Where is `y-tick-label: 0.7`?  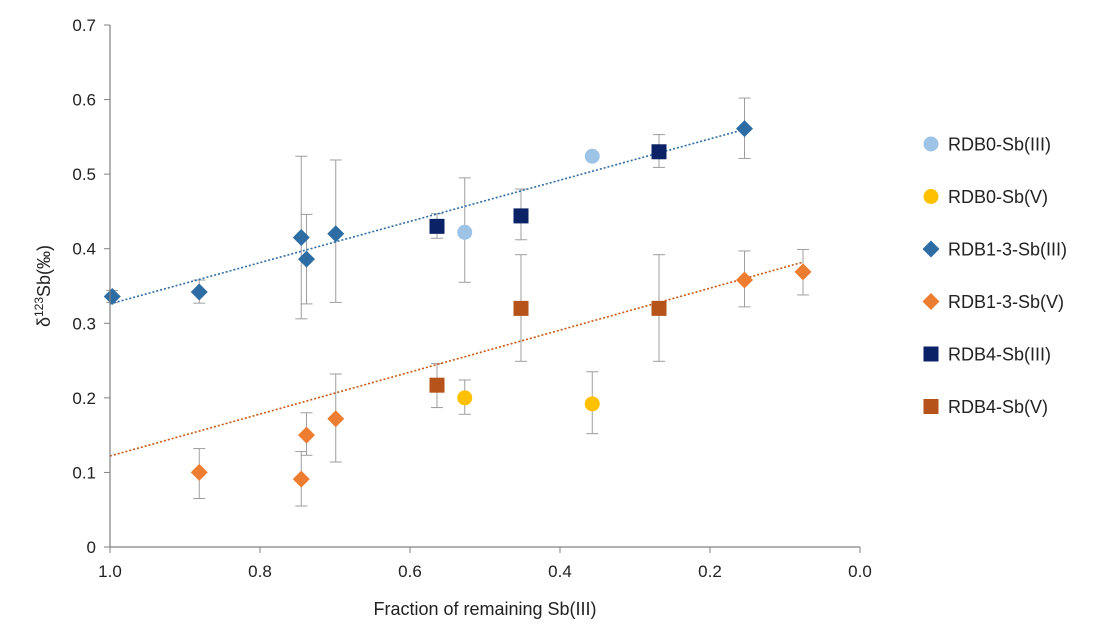 y-tick-label: 0.7 is located at coordinates (84, 25).